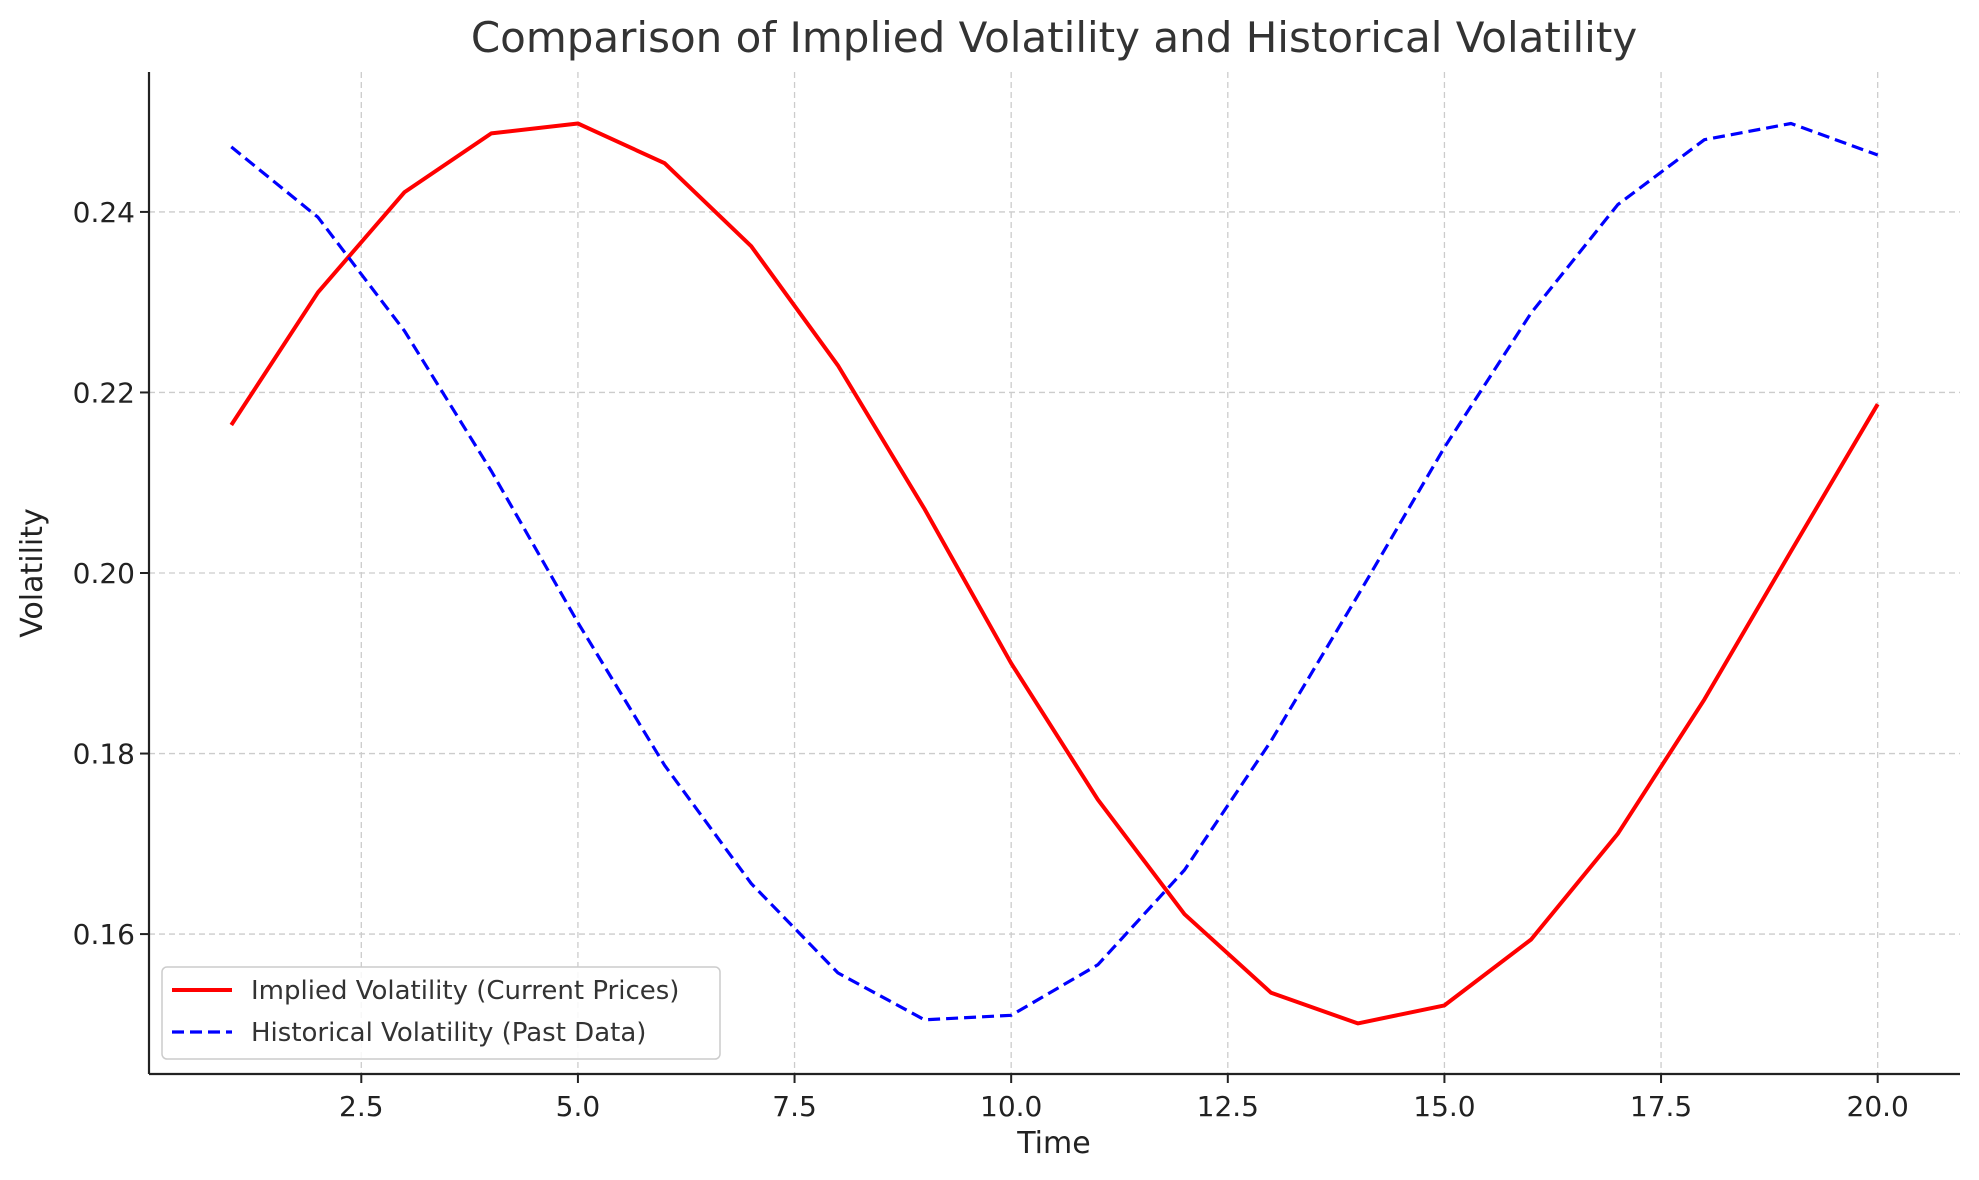  I want to click on y-tick-label: 0.20, so click(104, 573).